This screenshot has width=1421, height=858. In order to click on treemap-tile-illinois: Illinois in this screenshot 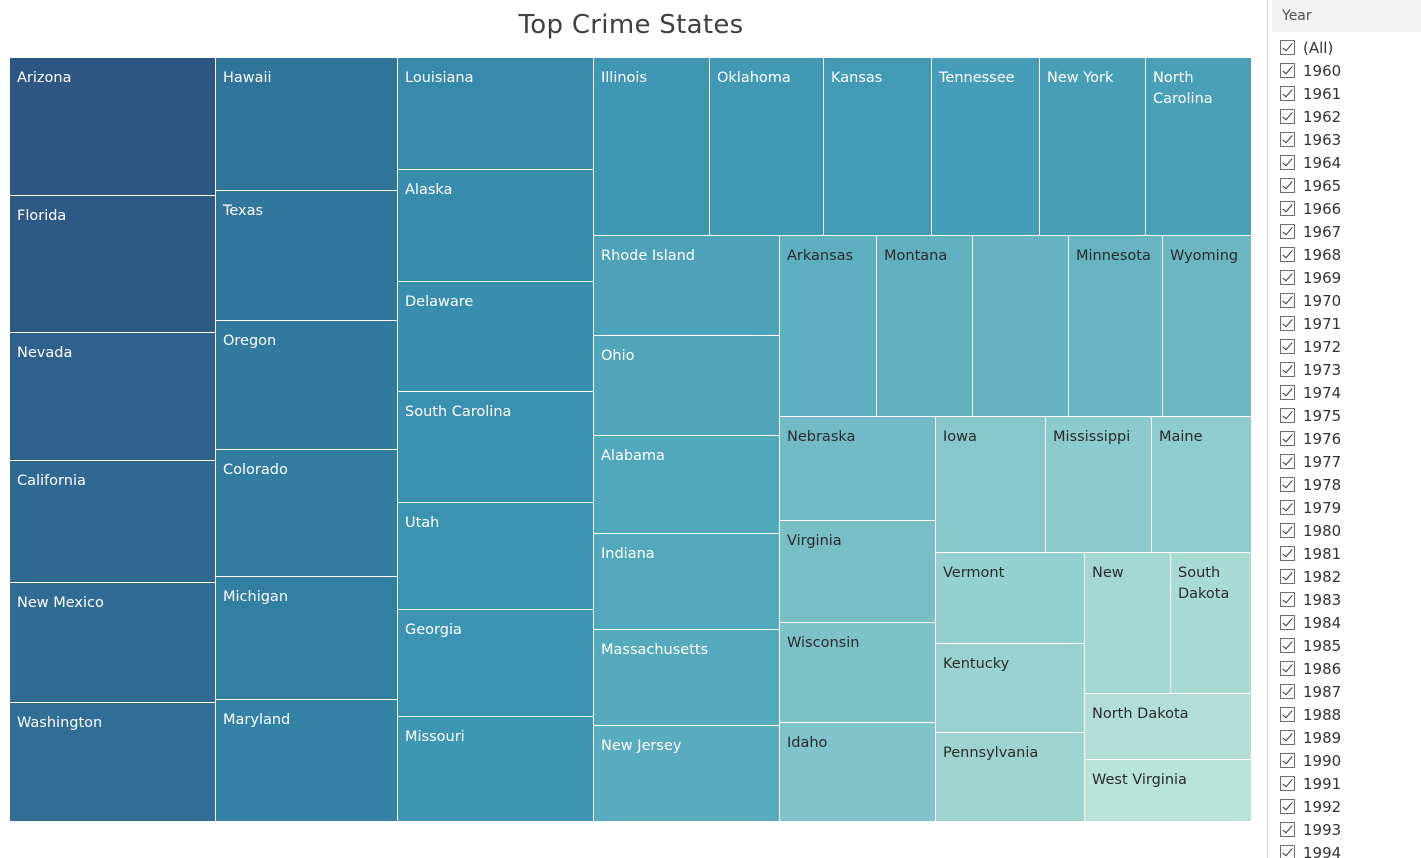, I will do `click(652, 147)`.